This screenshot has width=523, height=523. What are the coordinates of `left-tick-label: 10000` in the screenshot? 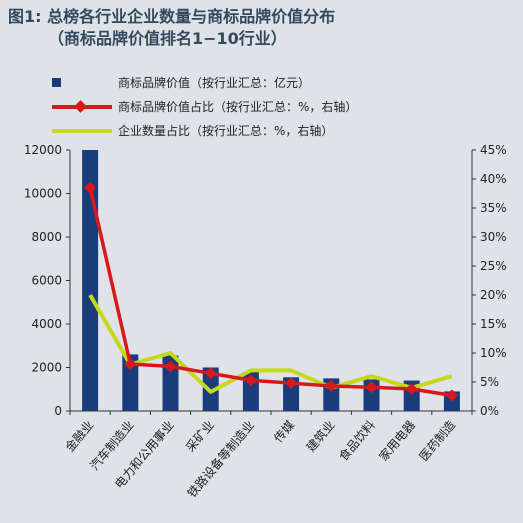 It's located at (43, 194).